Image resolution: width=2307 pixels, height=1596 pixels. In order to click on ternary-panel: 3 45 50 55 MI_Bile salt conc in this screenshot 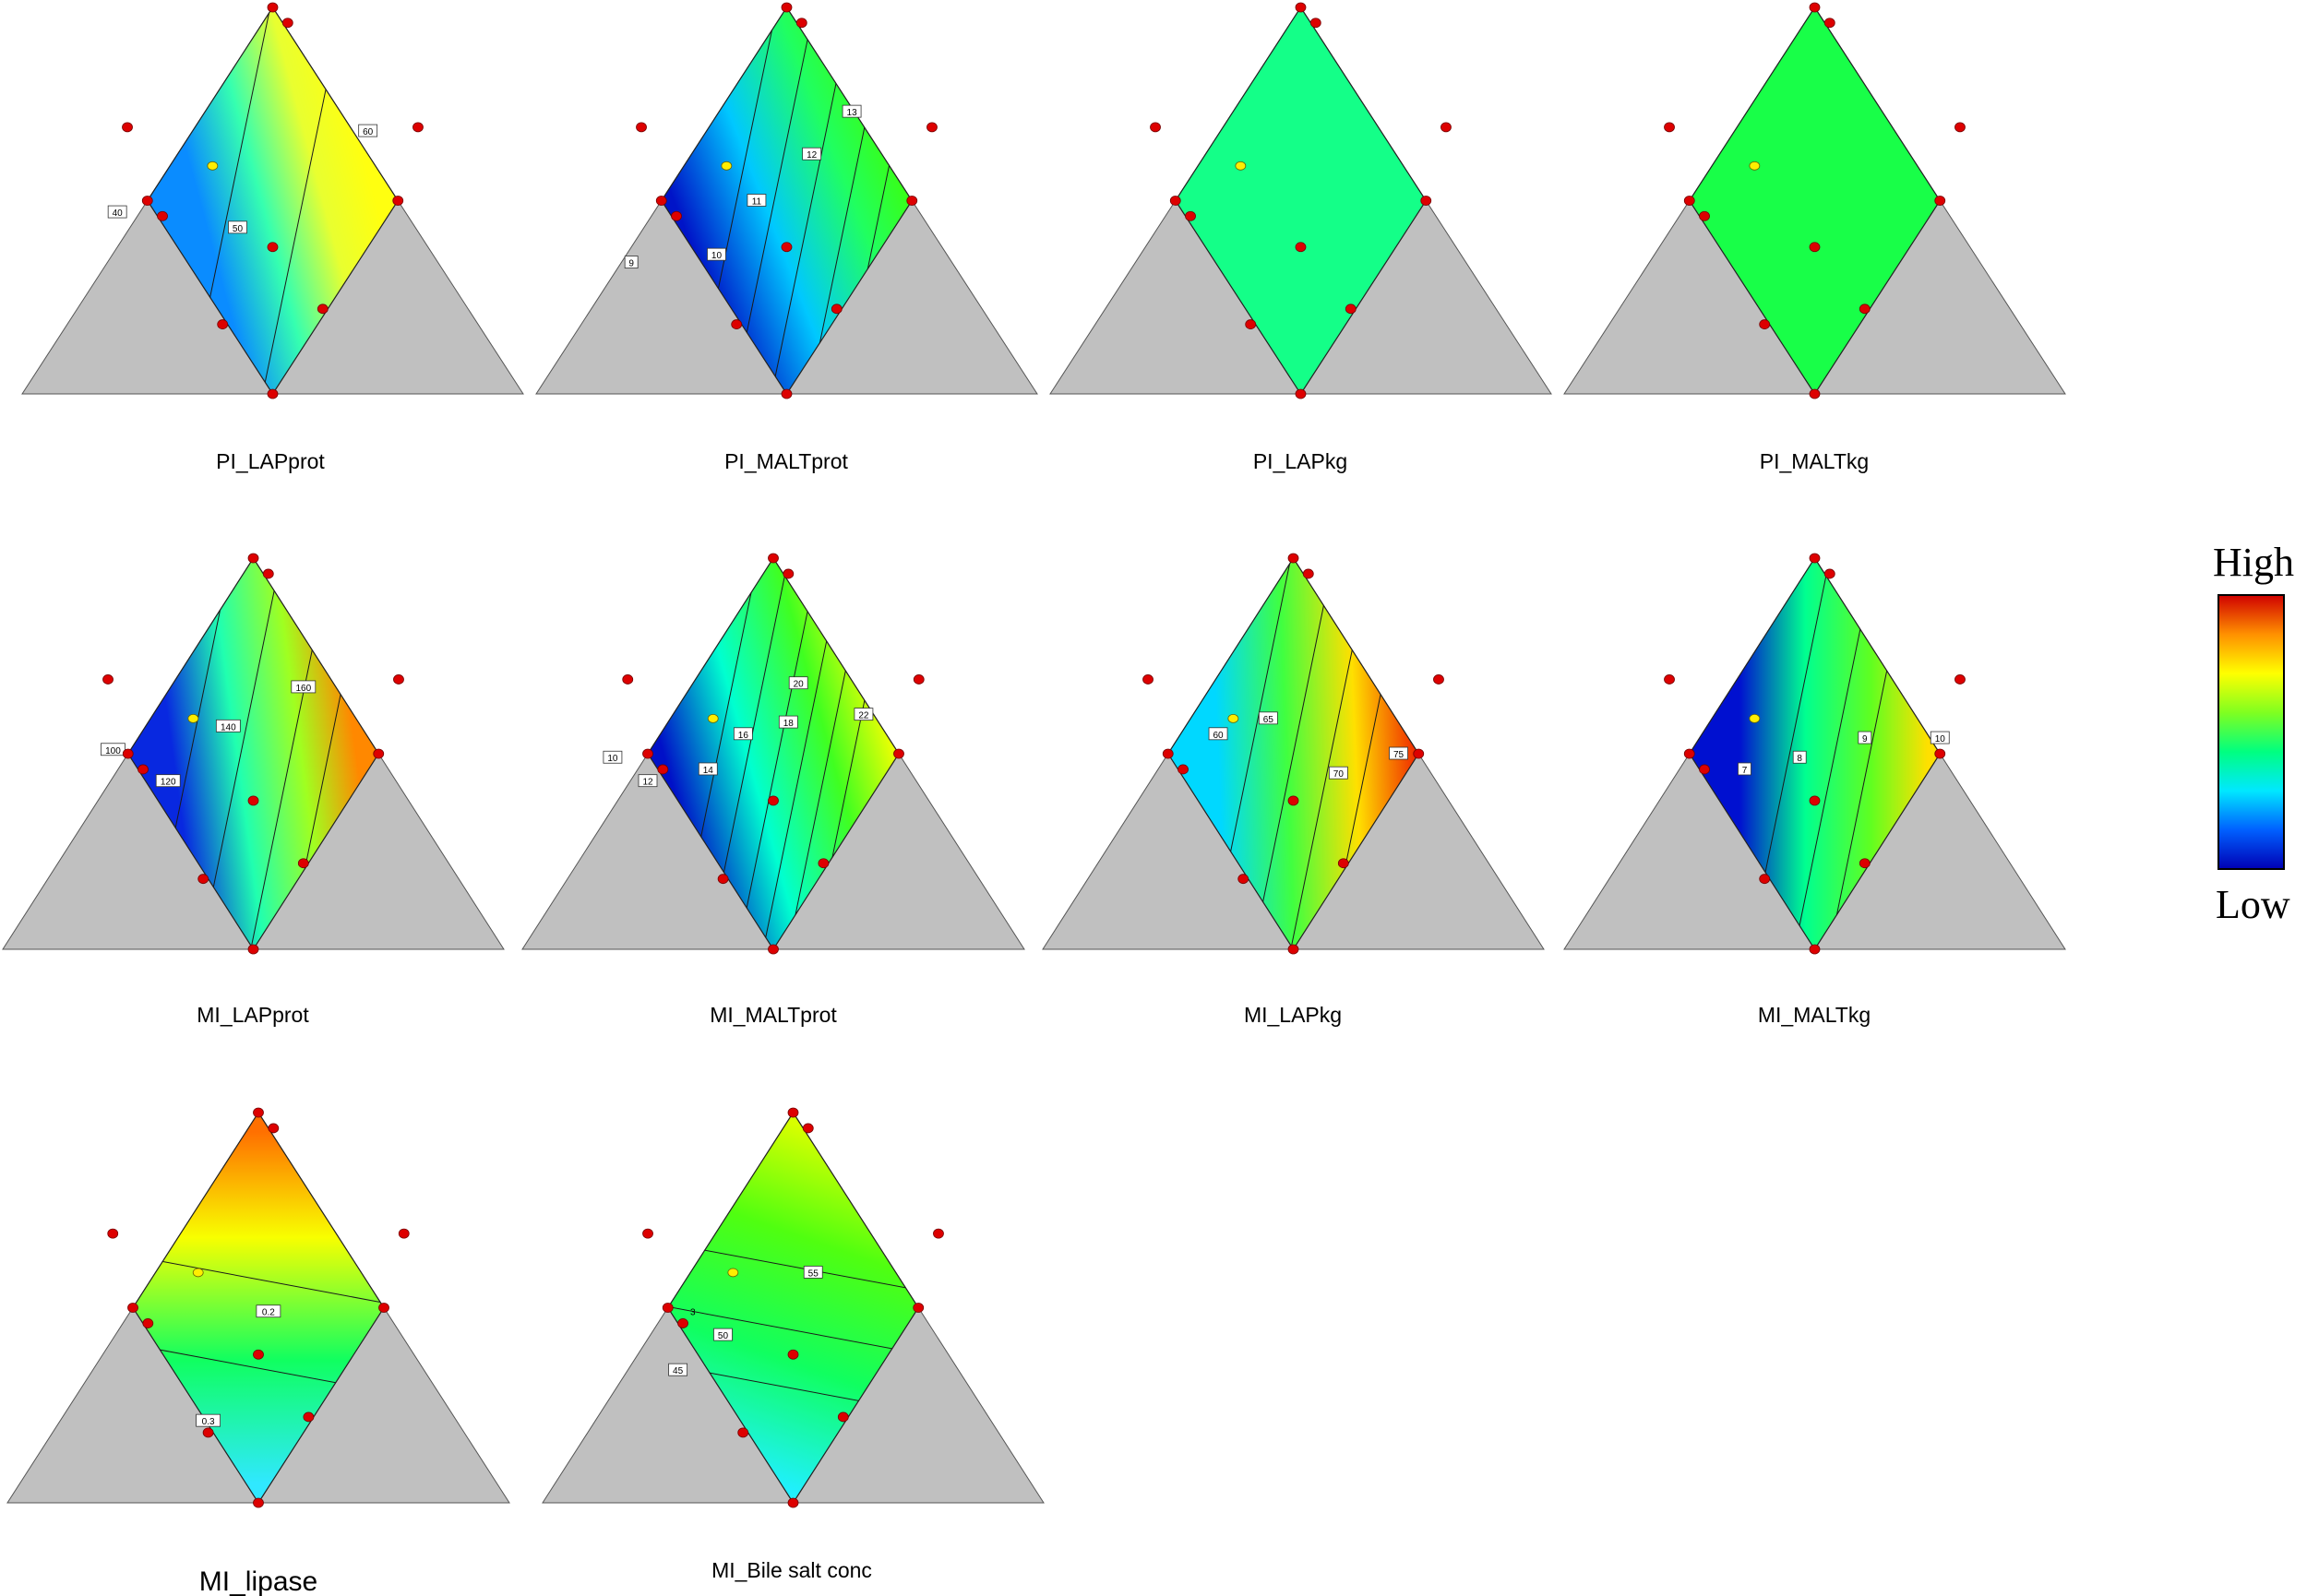, I will do `click(793, 1344)`.